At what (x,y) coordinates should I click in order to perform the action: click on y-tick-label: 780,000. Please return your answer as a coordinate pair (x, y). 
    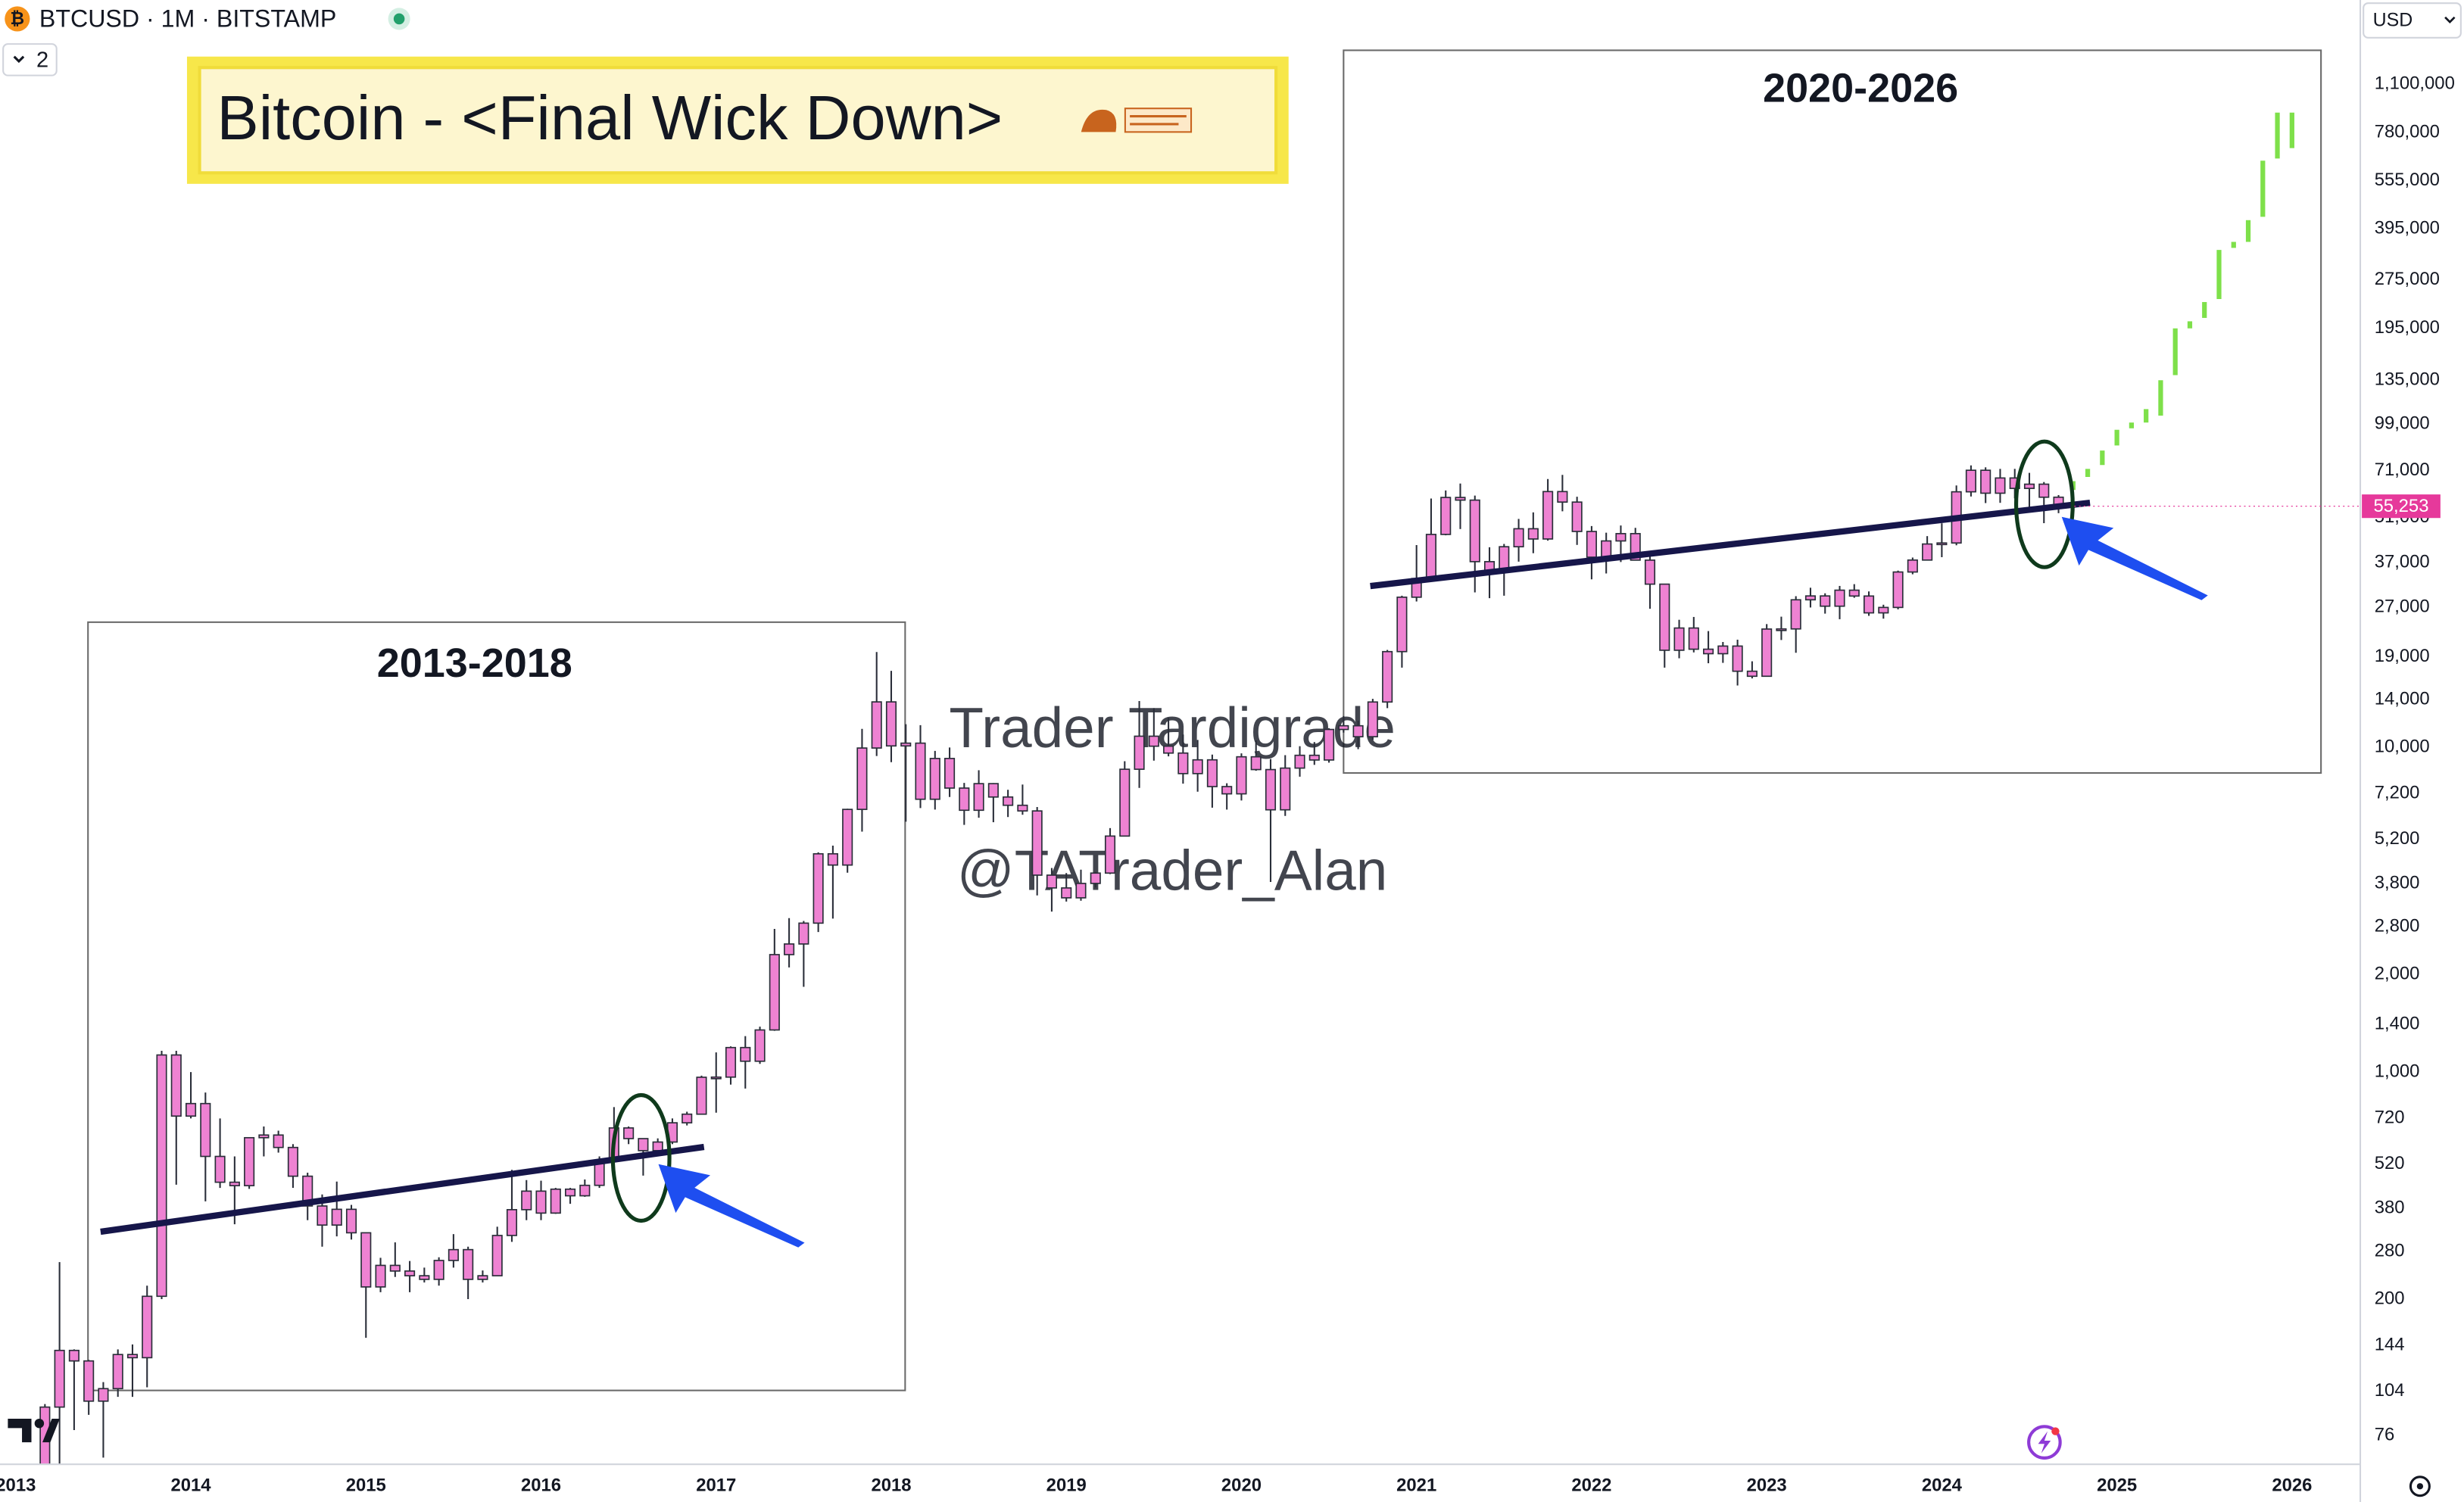
    Looking at the image, I should click on (2407, 132).